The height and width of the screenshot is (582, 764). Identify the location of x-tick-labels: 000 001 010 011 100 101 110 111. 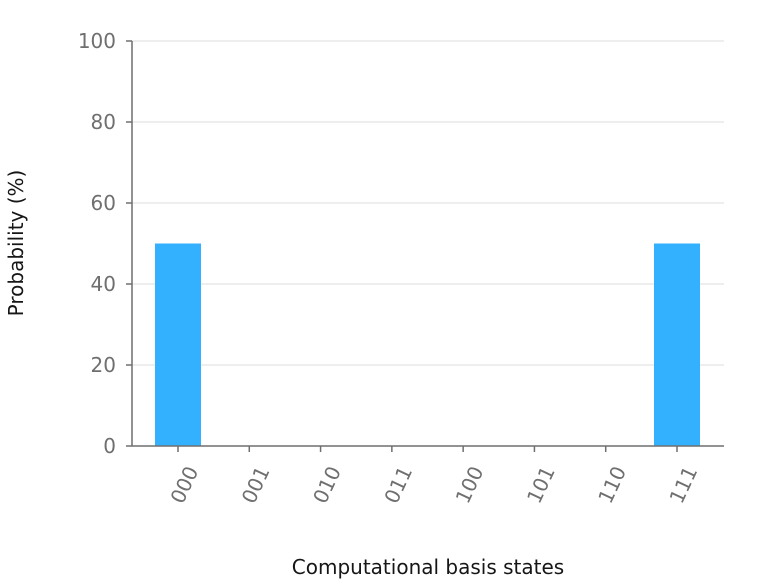
(433, 476).